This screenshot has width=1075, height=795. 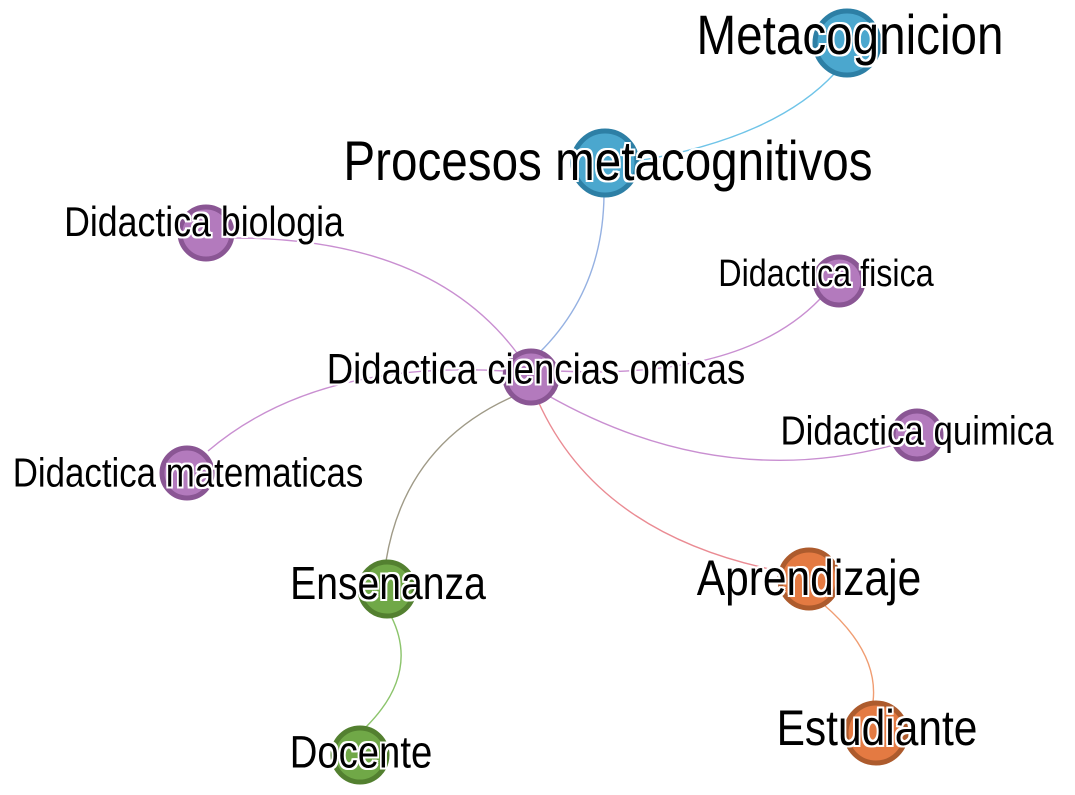 What do you see at coordinates (206, 233) in the screenshot?
I see `node-didactica-biologia` at bounding box center [206, 233].